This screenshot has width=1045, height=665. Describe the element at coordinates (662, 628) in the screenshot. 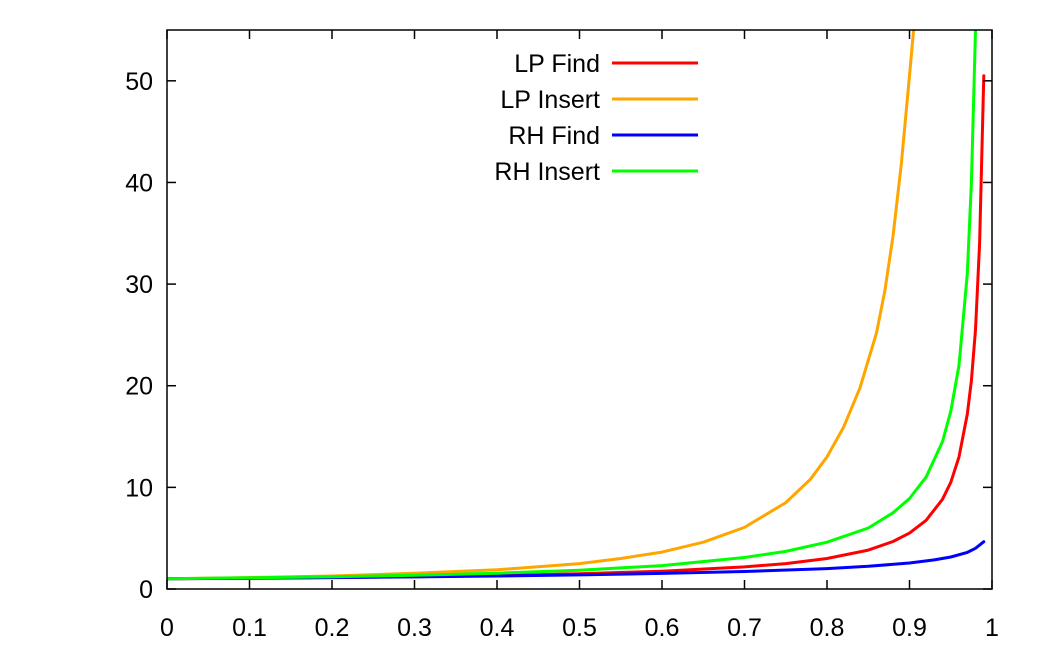

I see `x-tick-label: 0.6` at that location.